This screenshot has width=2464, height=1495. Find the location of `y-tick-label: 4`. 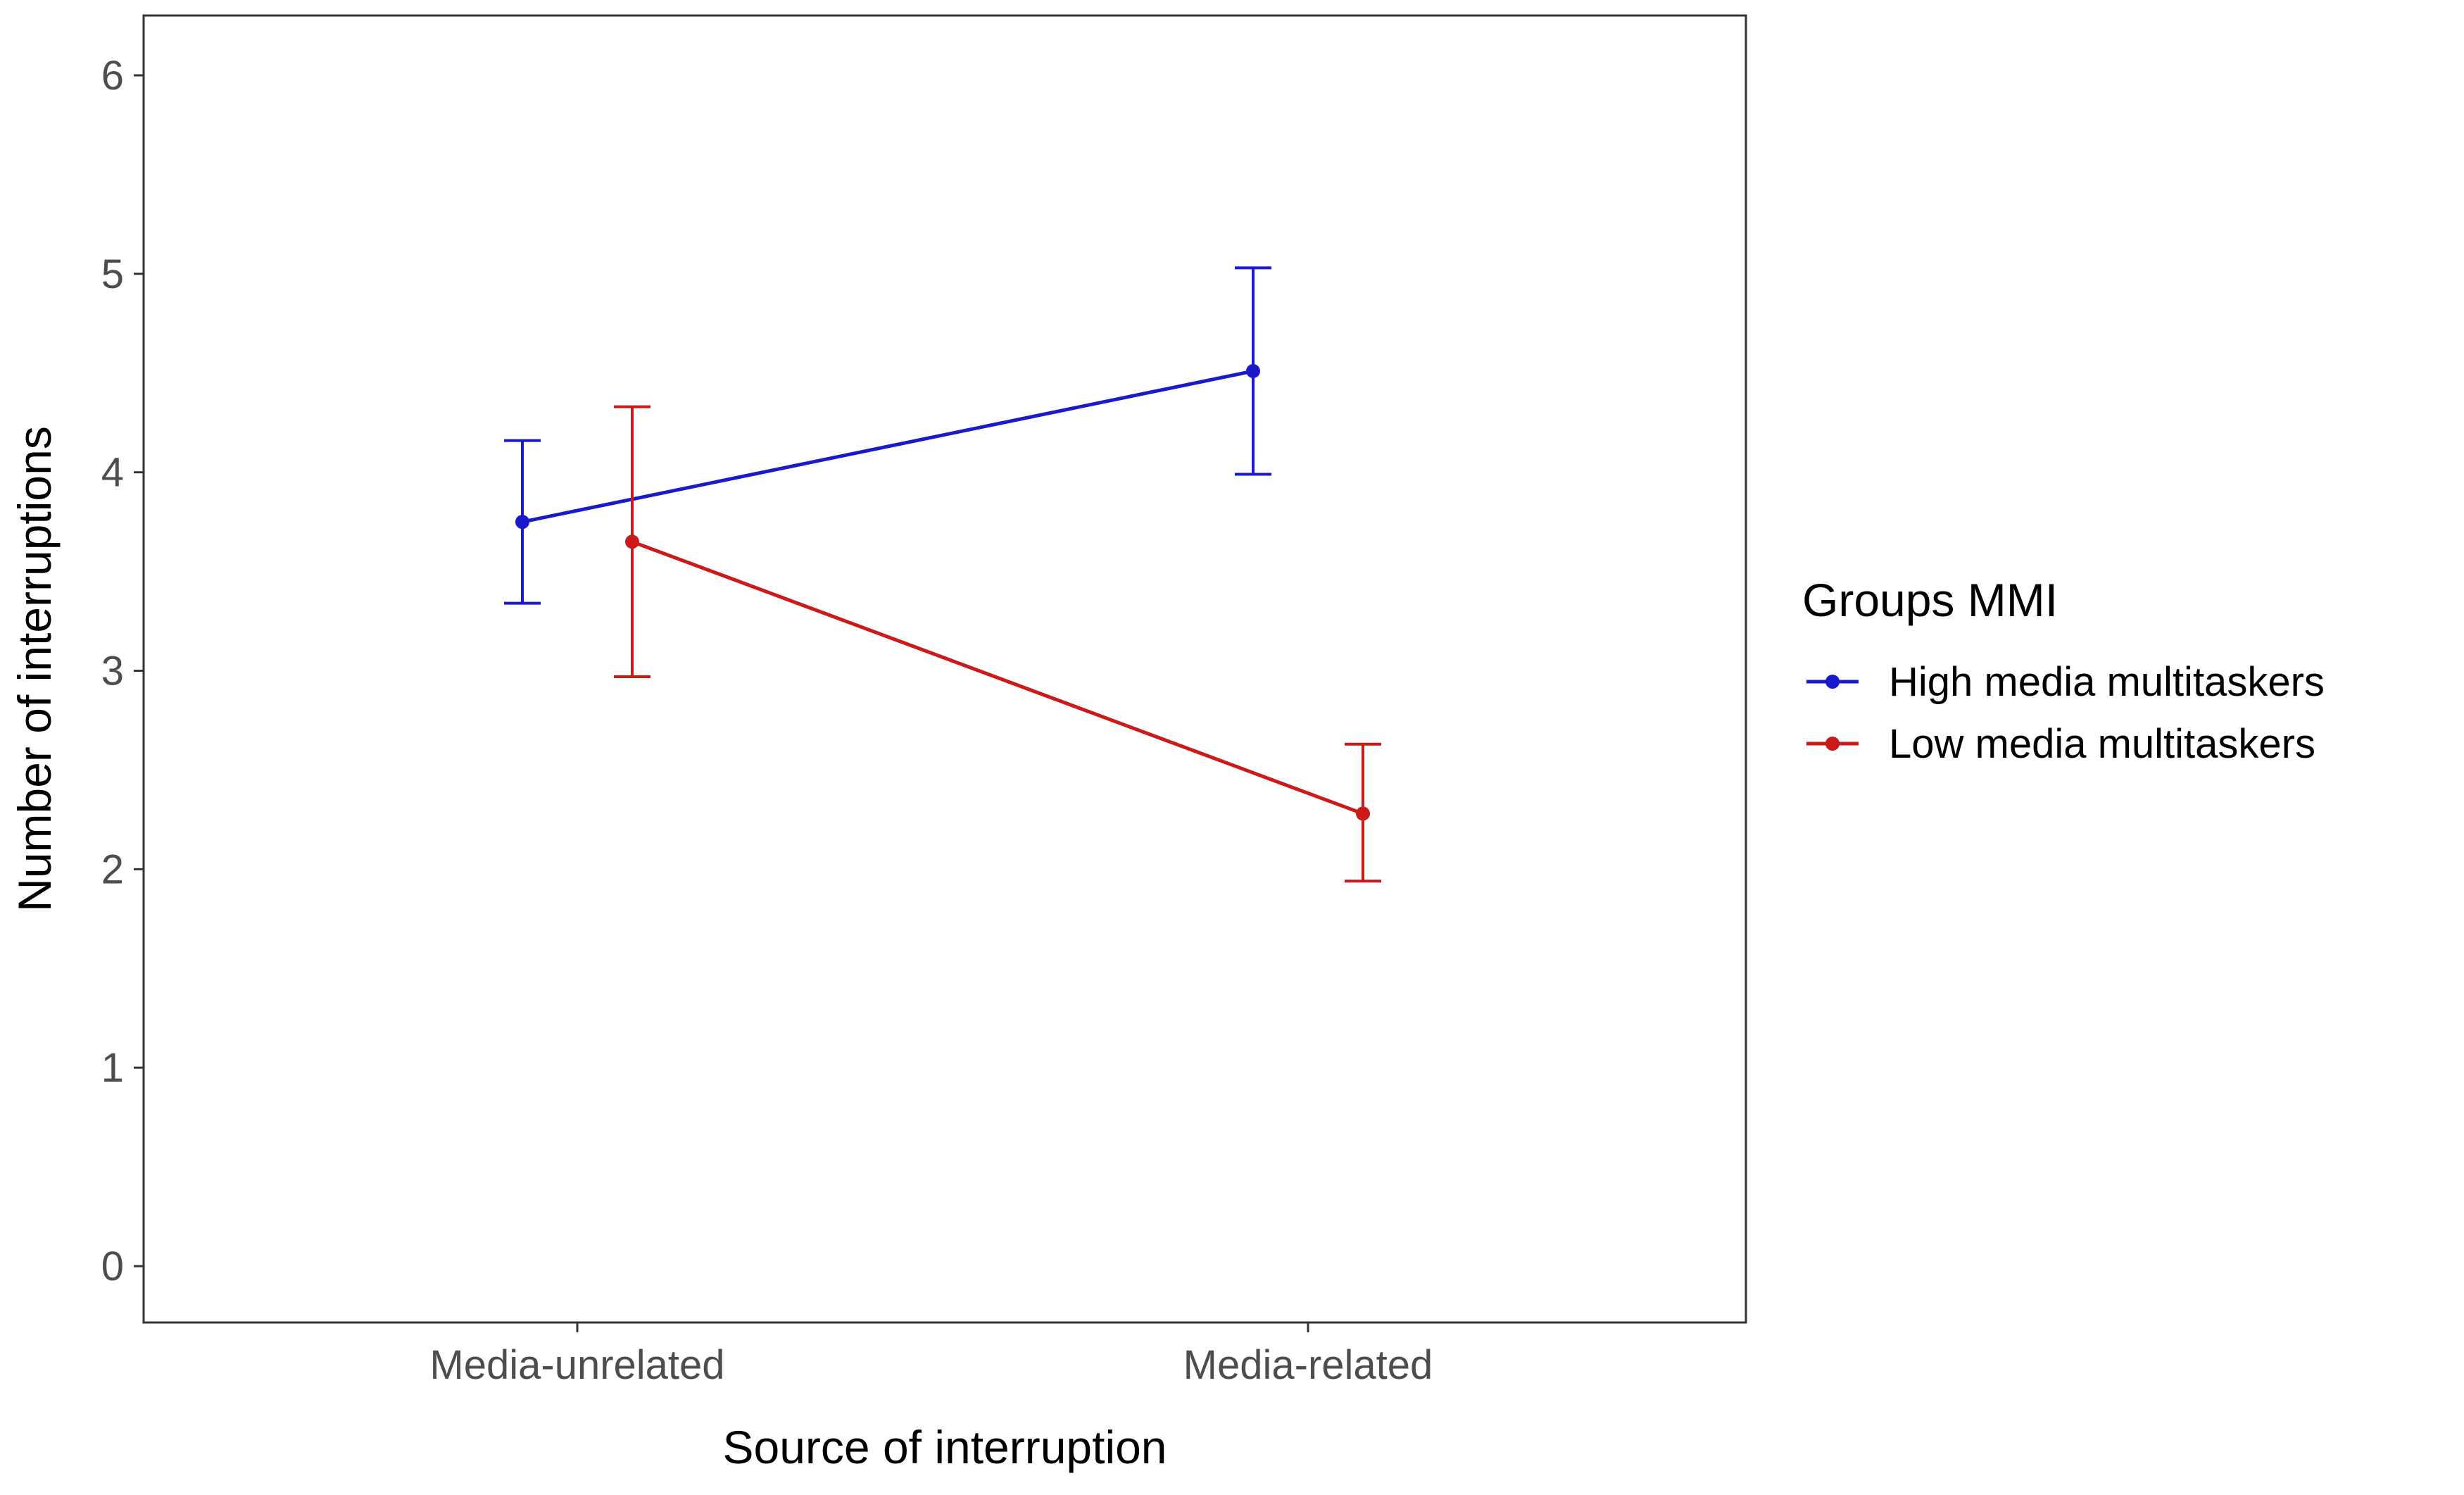

y-tick-label: 4 is located at coordinates (112, 473).